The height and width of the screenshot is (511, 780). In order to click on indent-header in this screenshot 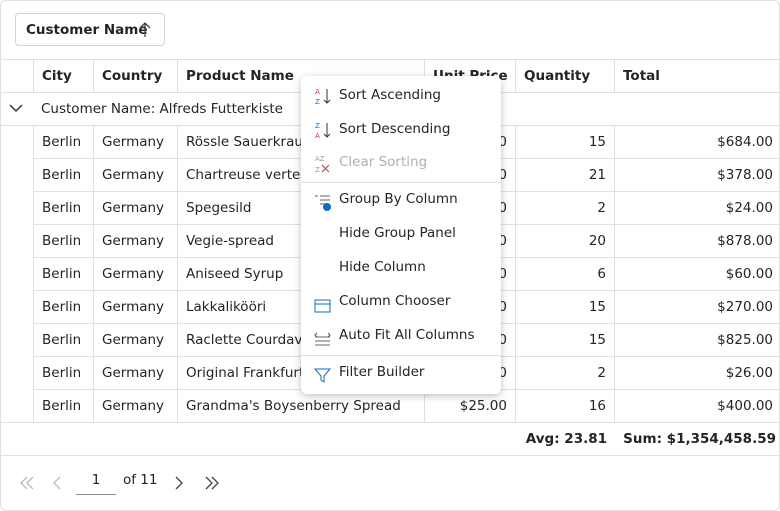, I will do `click(17, 76)`.